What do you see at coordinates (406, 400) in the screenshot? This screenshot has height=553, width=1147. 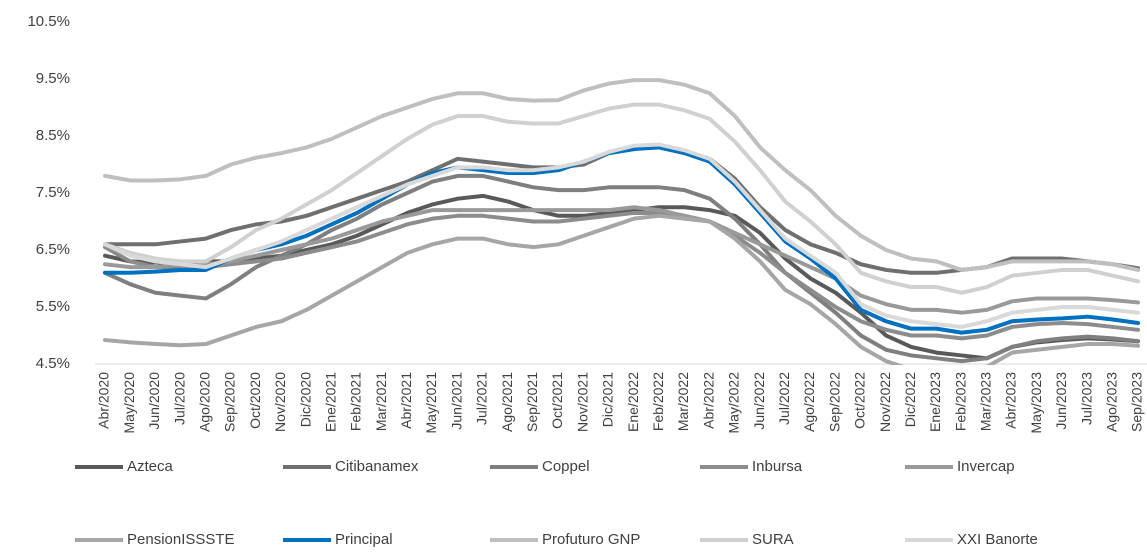 I see `x-tick-label: Abr/2021` at bounding box center [406, 400].